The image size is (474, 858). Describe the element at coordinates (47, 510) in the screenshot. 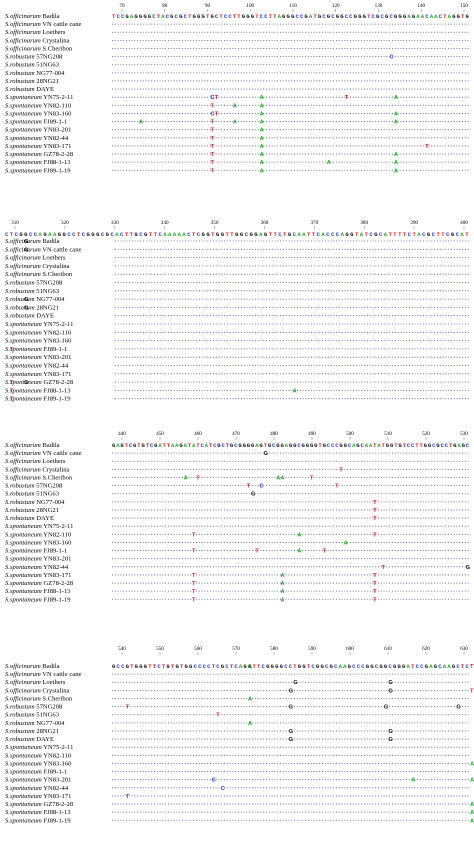

I see `species-strain: 28NG21` at that location.